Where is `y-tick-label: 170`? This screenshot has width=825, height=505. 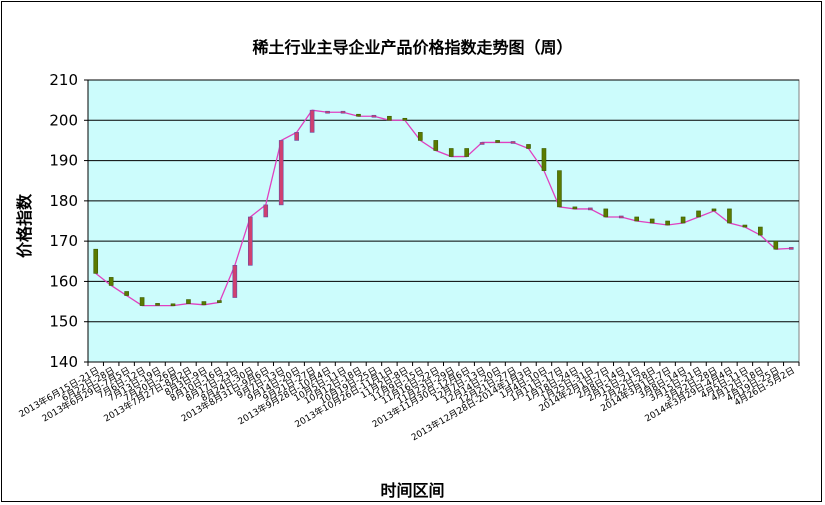 y-tick-label: 170 is located at coordinates (63, 241).